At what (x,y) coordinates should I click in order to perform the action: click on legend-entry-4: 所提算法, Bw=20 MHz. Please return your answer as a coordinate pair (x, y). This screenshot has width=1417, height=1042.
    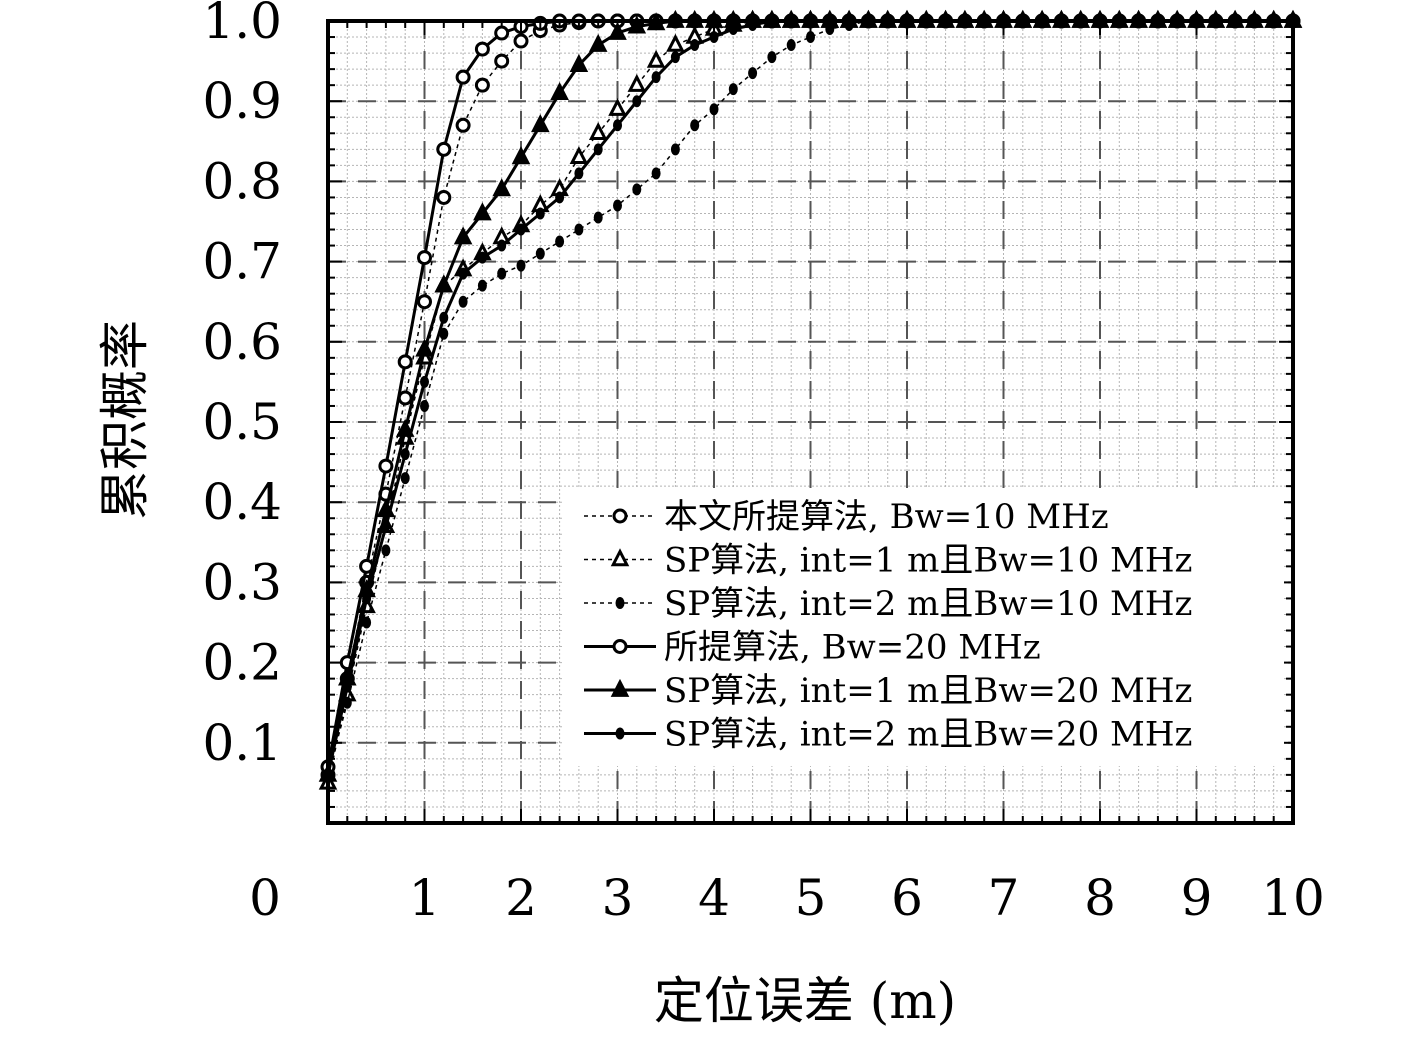
    Looking at the image, I should click on (812, 648).